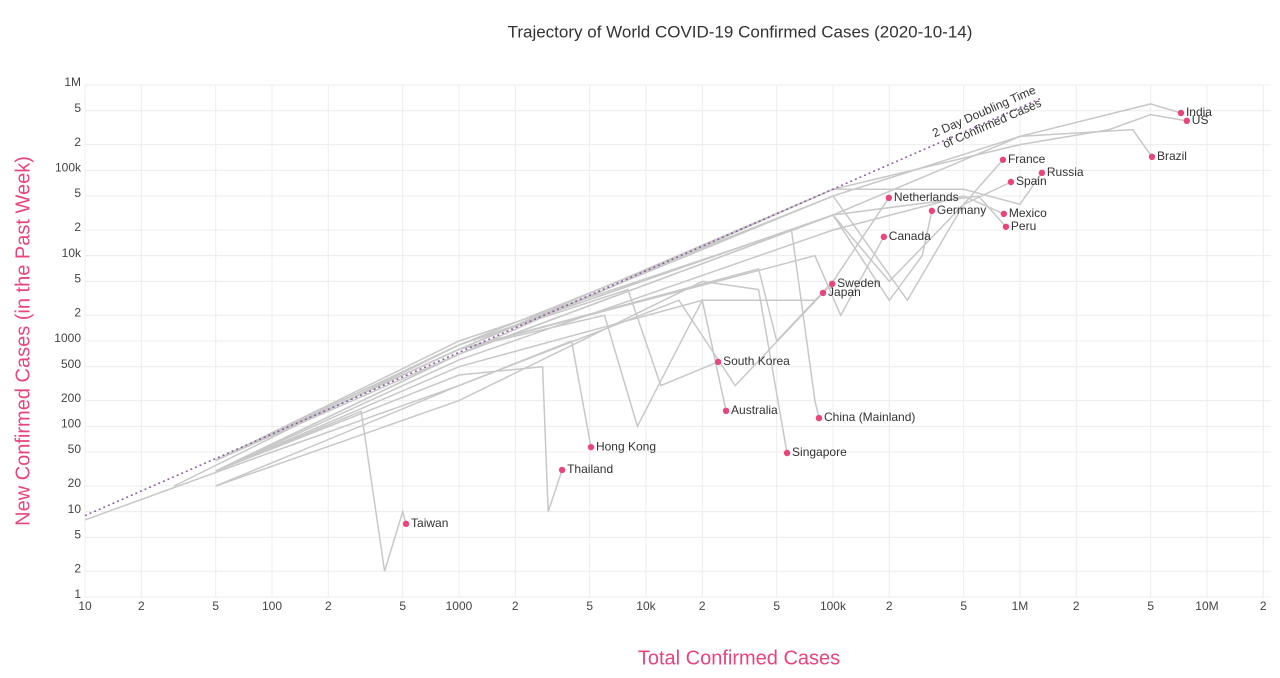 The image size is (1280, 678). Describe the element at coordinates (590, 469) in the screenshot. I see `point-label: Thailand` at that location.